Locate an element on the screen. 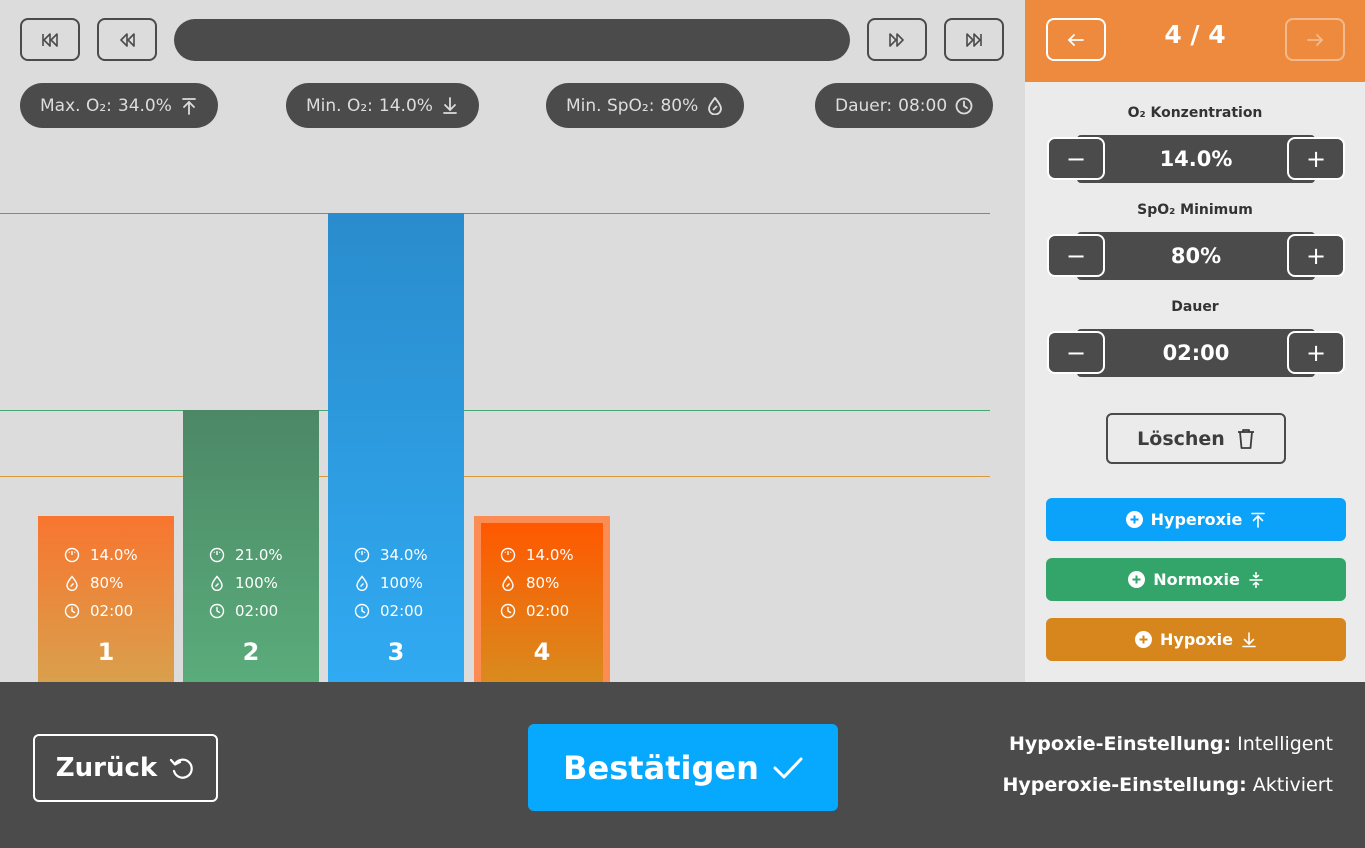 This screenshot has width=1365, height=848. stat-max-o2-value: 34.0% is located at coordinates (144, 105).